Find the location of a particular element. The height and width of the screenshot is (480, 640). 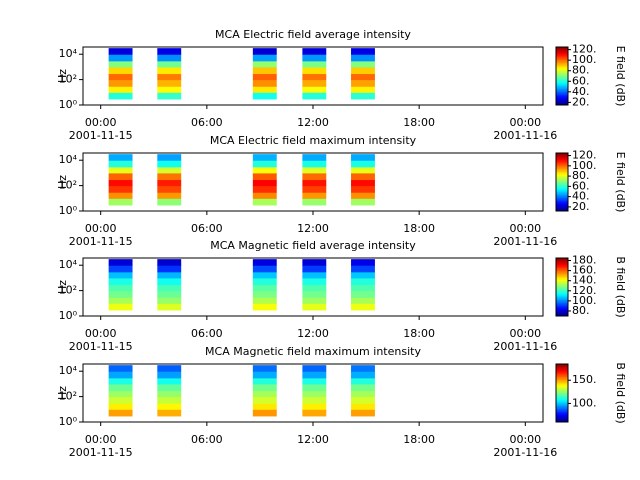

y-axis-label: Hz is located at coordinates (62, 182).